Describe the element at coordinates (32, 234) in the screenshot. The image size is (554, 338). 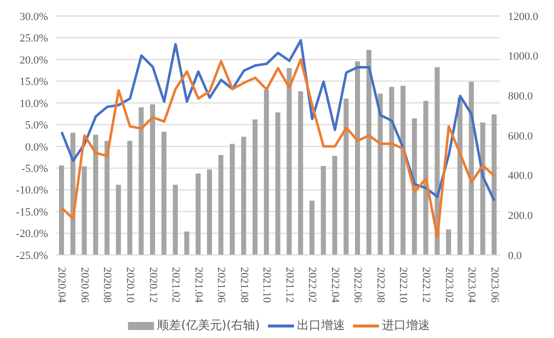
I see `y-tick-label: -20.0%` at that location.